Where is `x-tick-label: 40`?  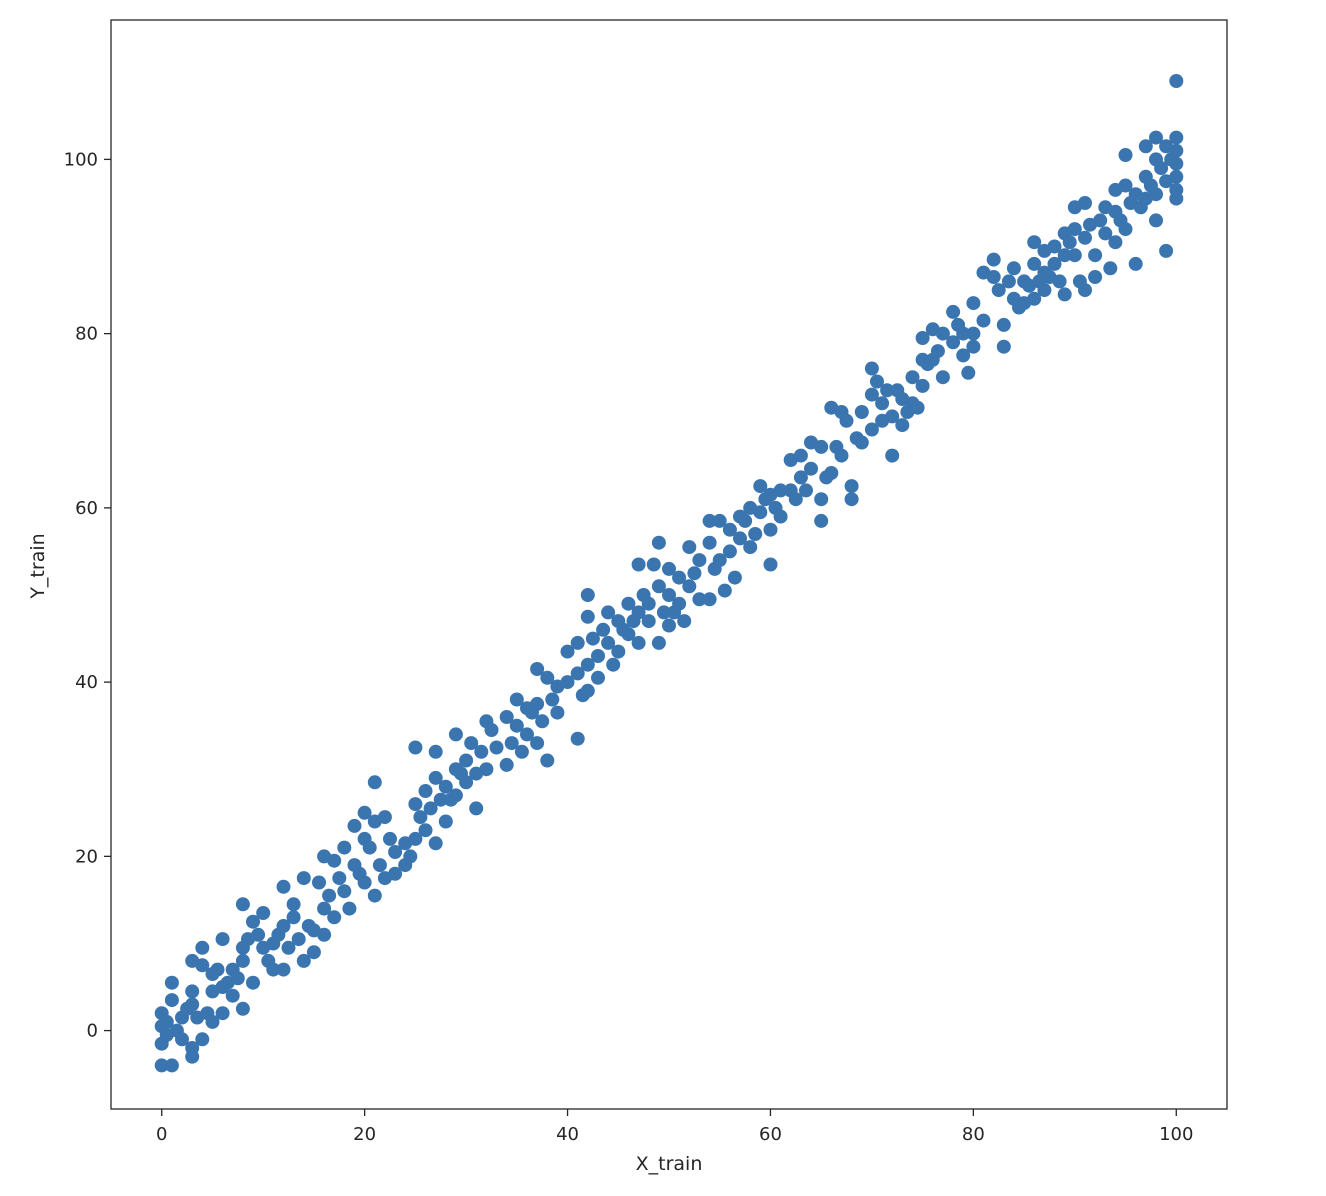 x-tick-label: 40 is located at coordinates (567, 1134).